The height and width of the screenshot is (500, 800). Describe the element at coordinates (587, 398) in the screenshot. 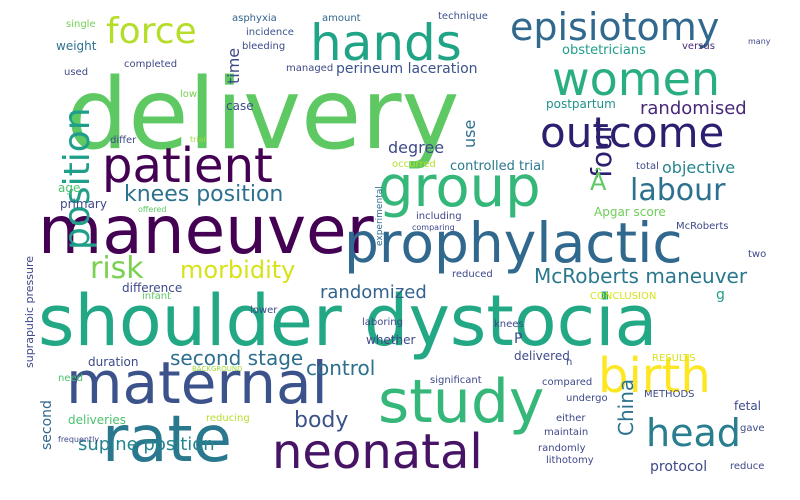

I see `word-undergo: undergo` at that location.